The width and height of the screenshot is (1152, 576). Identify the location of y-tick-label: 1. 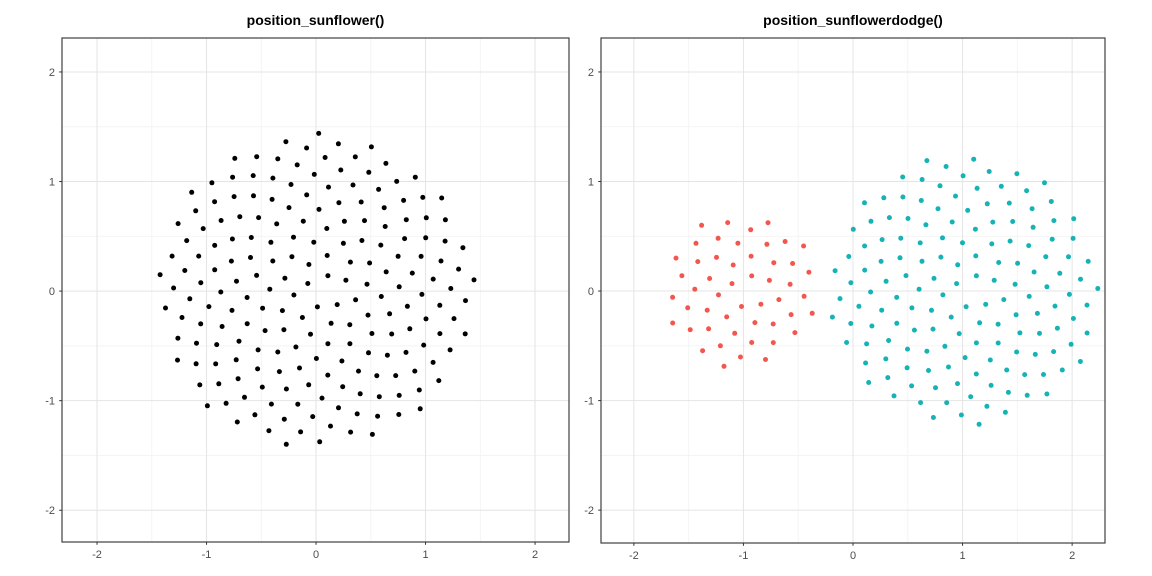
(52, 182).